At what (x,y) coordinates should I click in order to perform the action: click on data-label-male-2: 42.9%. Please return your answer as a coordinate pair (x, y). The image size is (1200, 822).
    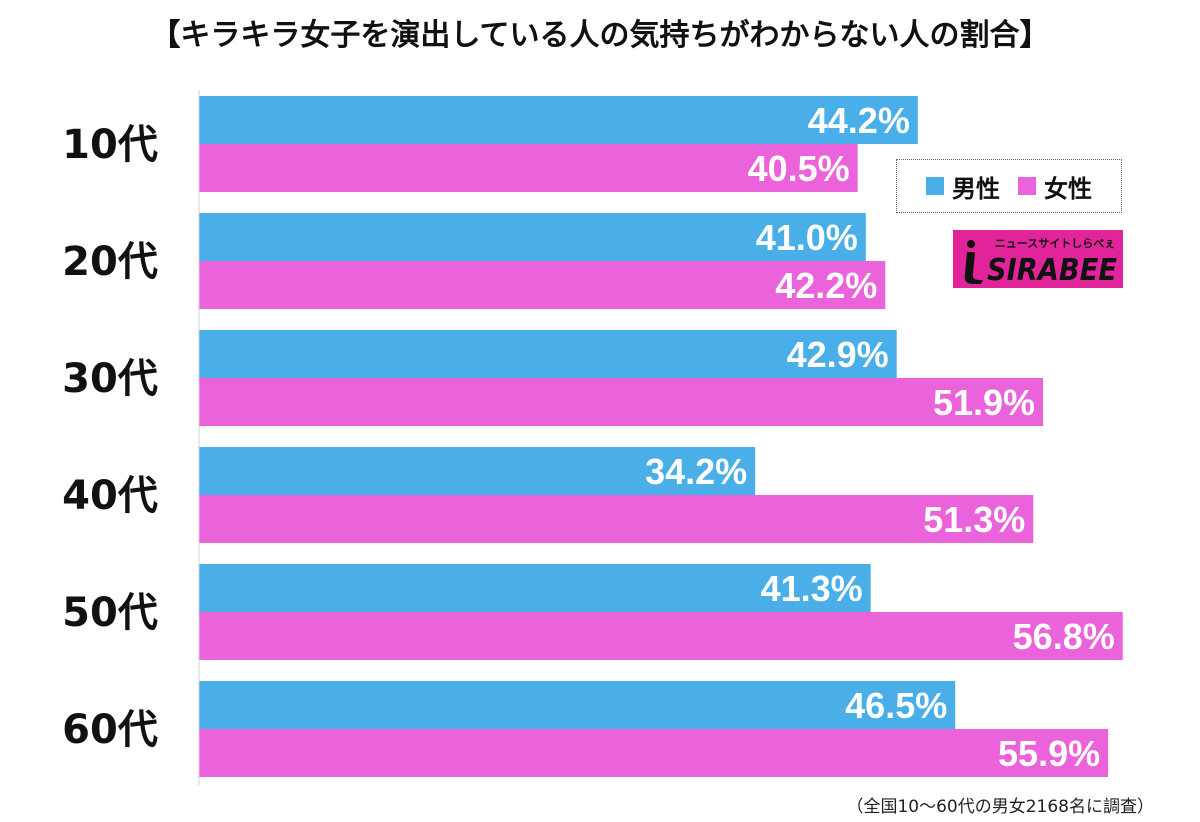
    Looking at the image, I should click on (838, 354).